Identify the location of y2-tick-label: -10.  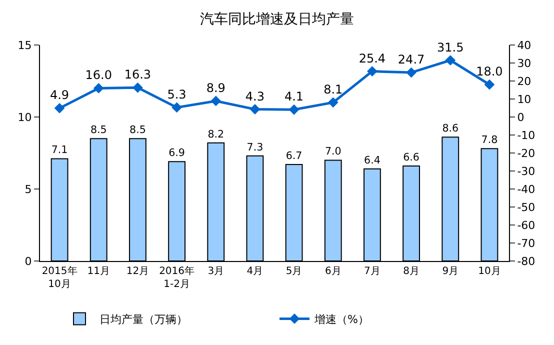
(526, 135).